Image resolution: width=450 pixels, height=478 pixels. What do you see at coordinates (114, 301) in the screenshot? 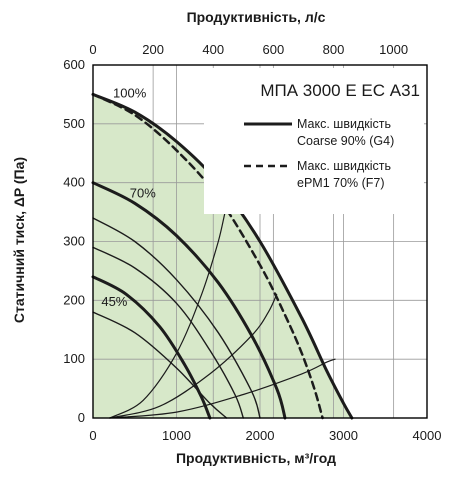
I see `speed-label-45: 45%` at bounding box center [114, 301].